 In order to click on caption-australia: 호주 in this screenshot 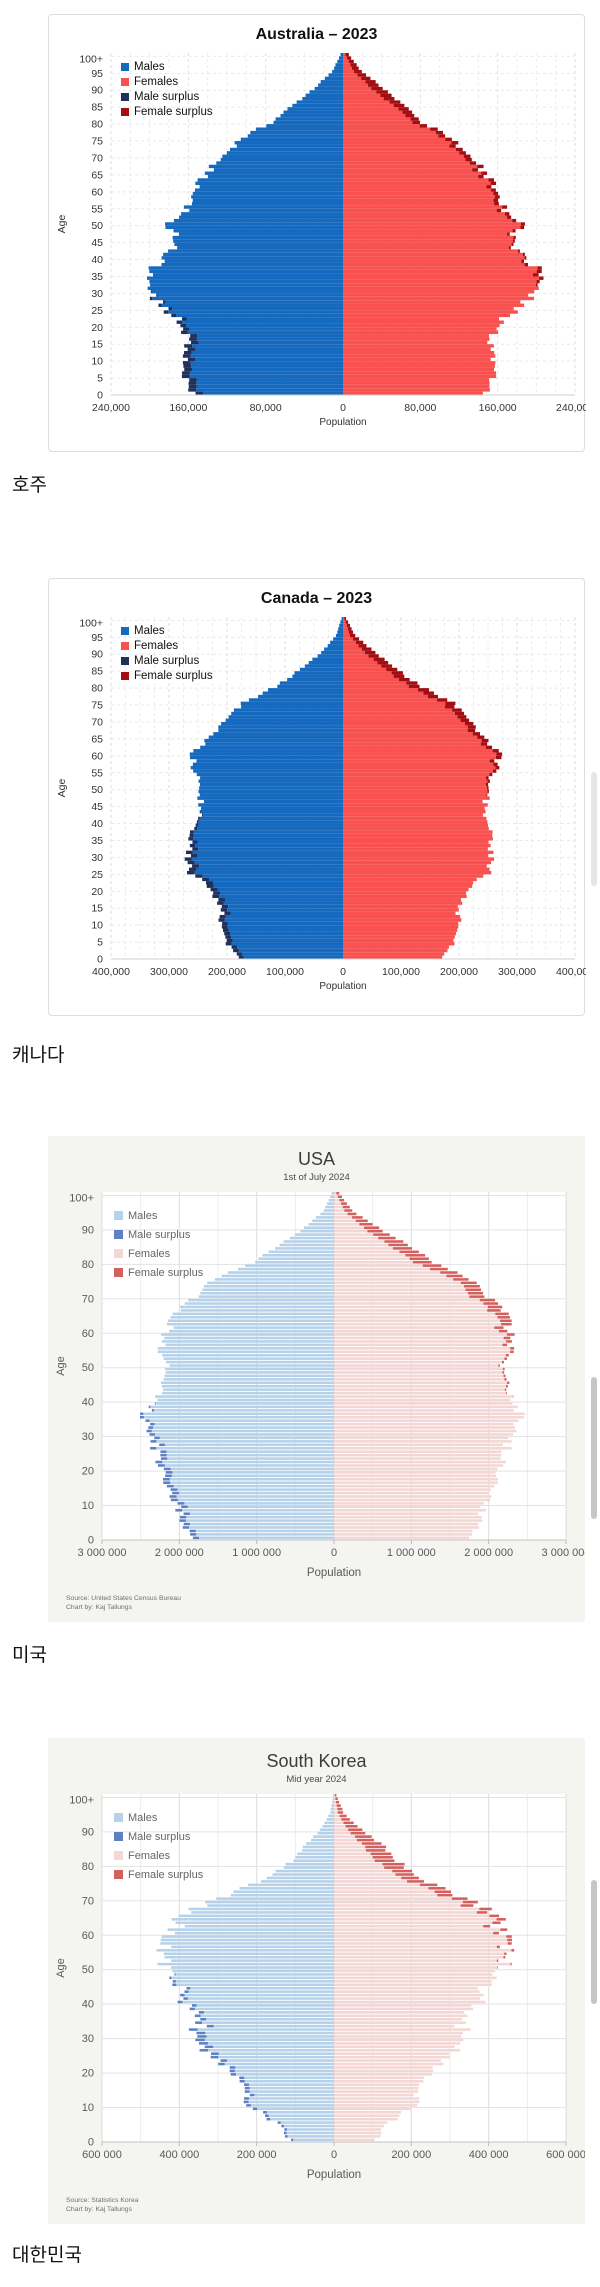, I will do `click(29, 485)`.